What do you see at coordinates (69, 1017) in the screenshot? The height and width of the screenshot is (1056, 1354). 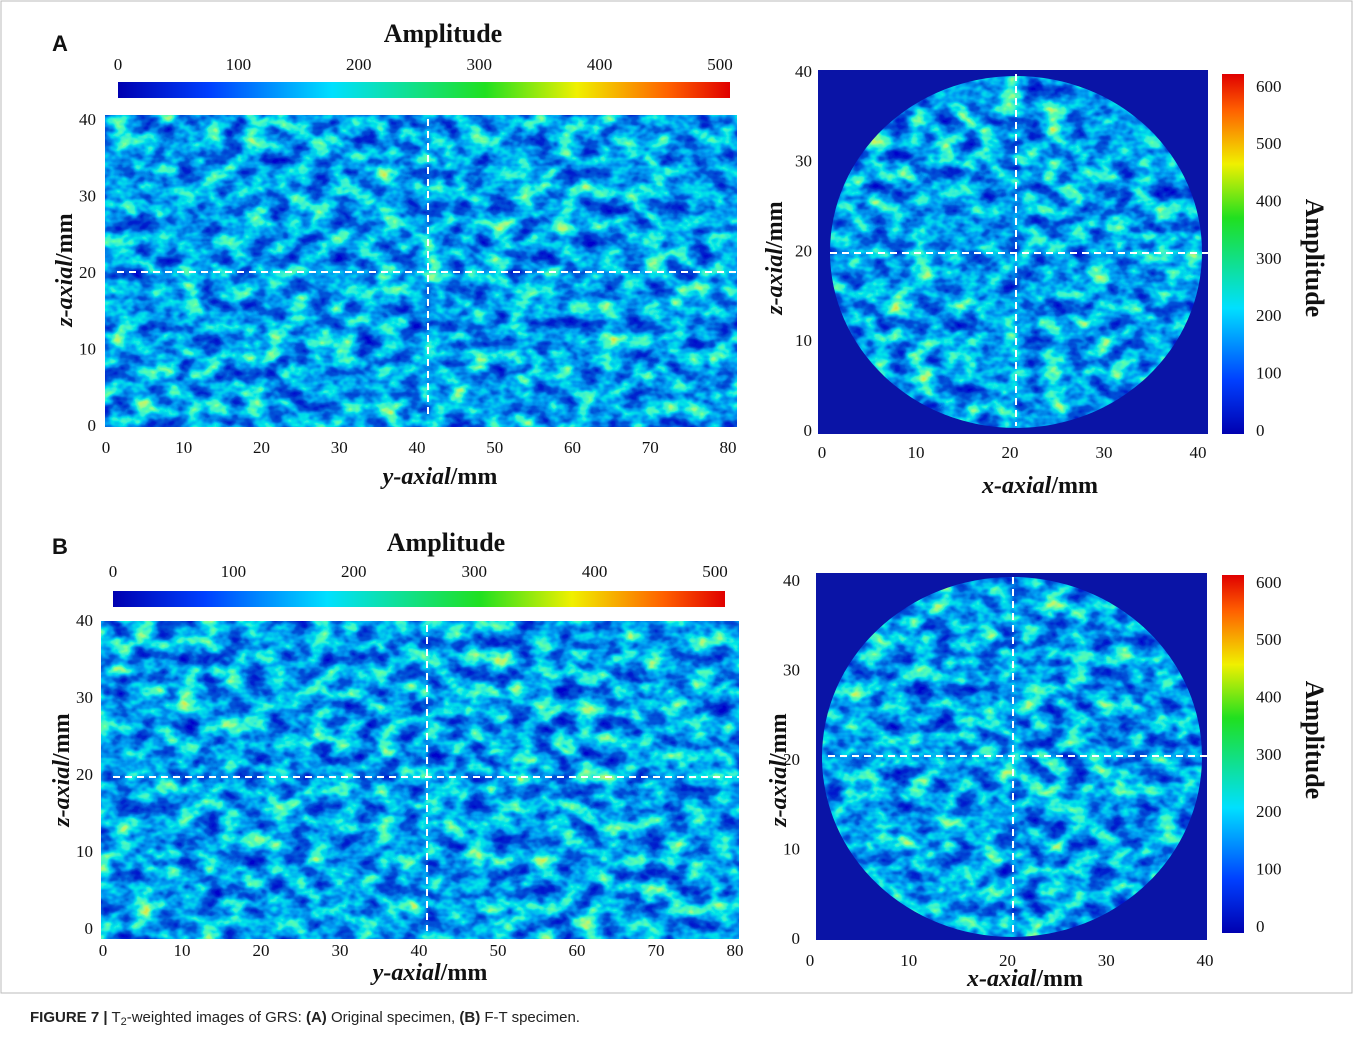 I see `caption-label: FIGURE 7 |` at bounding box center [69, 1017].